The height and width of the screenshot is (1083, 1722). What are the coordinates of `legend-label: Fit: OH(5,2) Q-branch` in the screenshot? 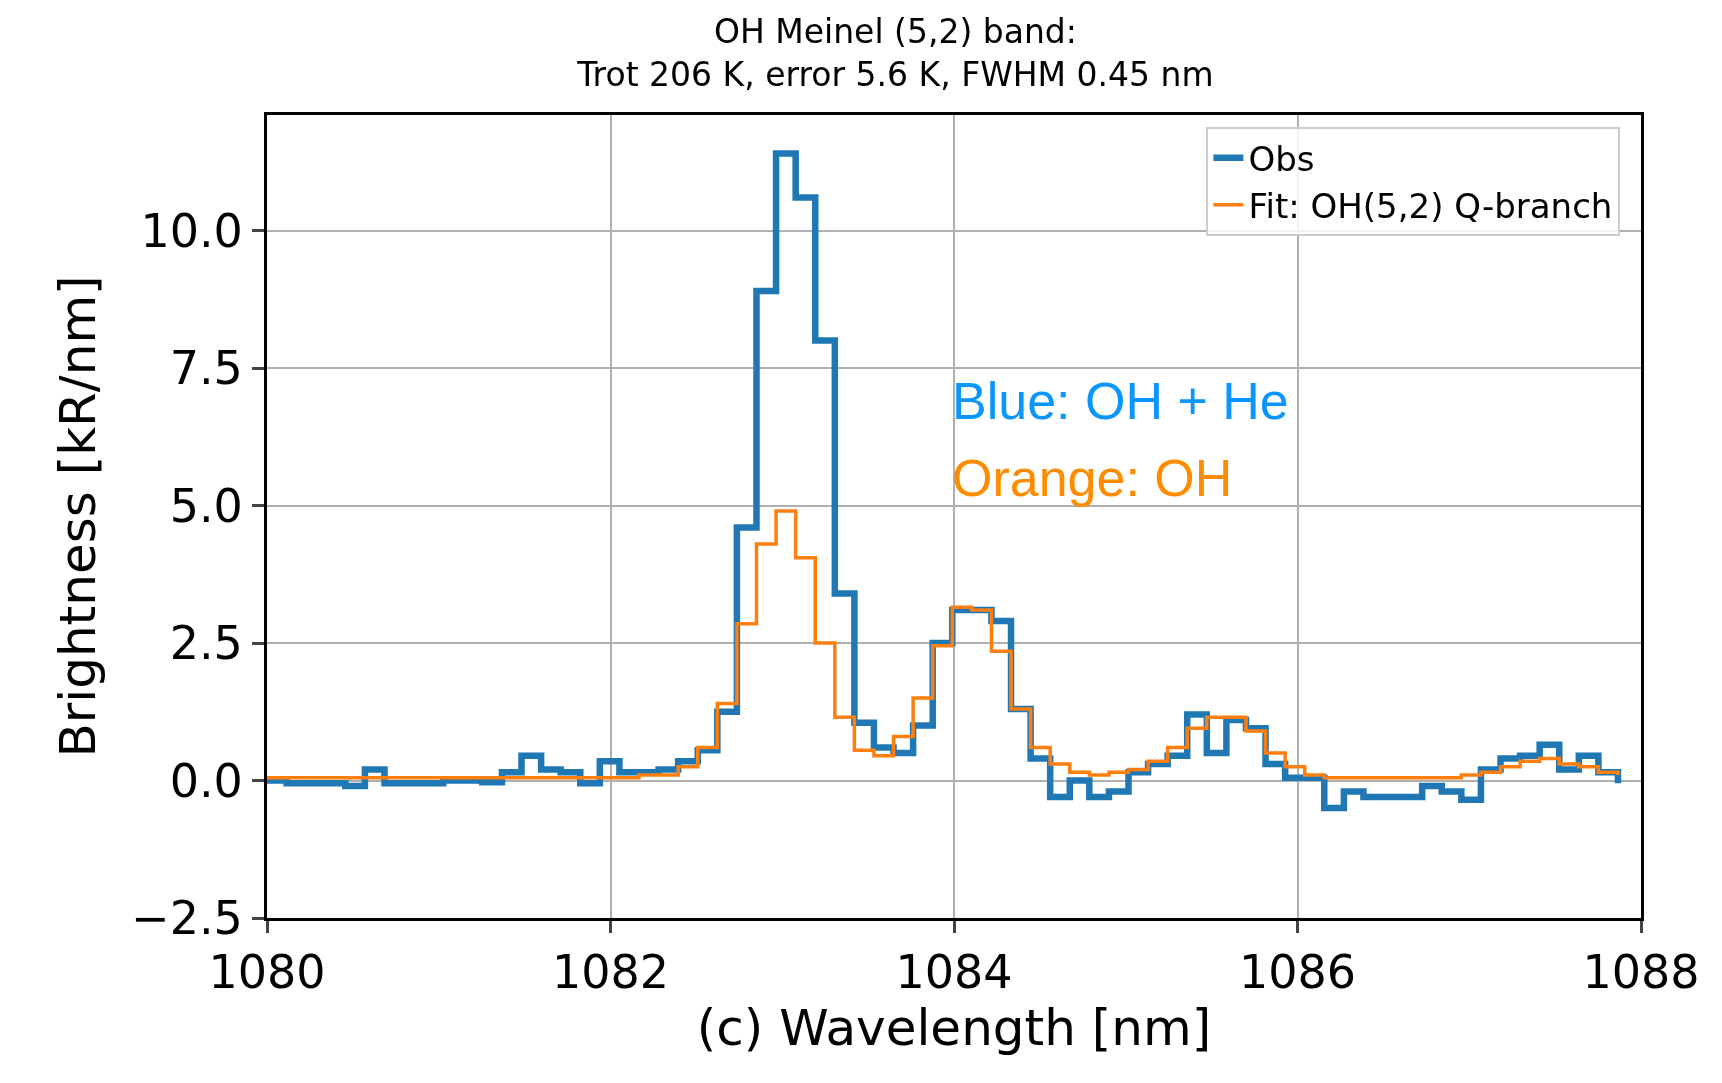 It's located at (1430, 206).